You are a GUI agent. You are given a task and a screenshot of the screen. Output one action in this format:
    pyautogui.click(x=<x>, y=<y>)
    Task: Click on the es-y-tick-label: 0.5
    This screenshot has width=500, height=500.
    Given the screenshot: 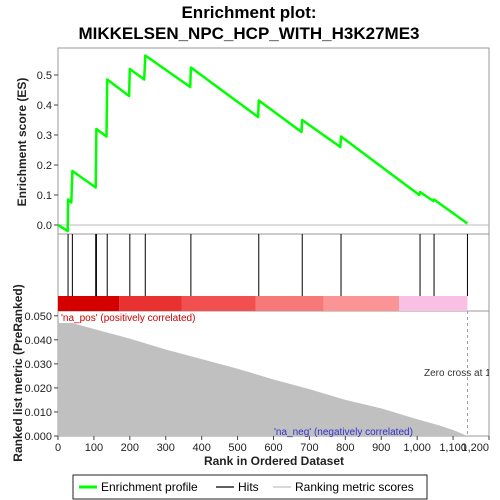 What is the action you would take?
    pyautogui.click(x=44, y=76)
    